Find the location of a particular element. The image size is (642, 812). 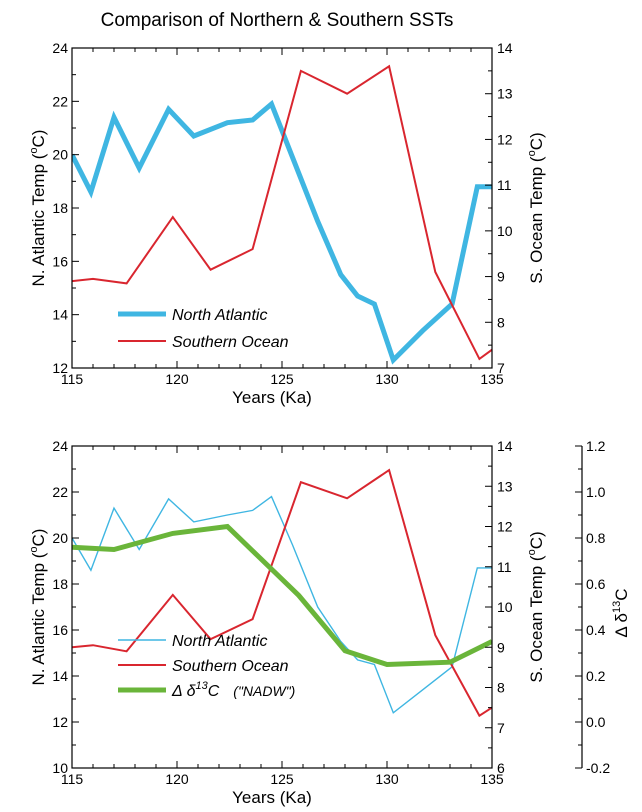

y-far-axis-label-delta: Δ δ is located at coordinates (621, 625).